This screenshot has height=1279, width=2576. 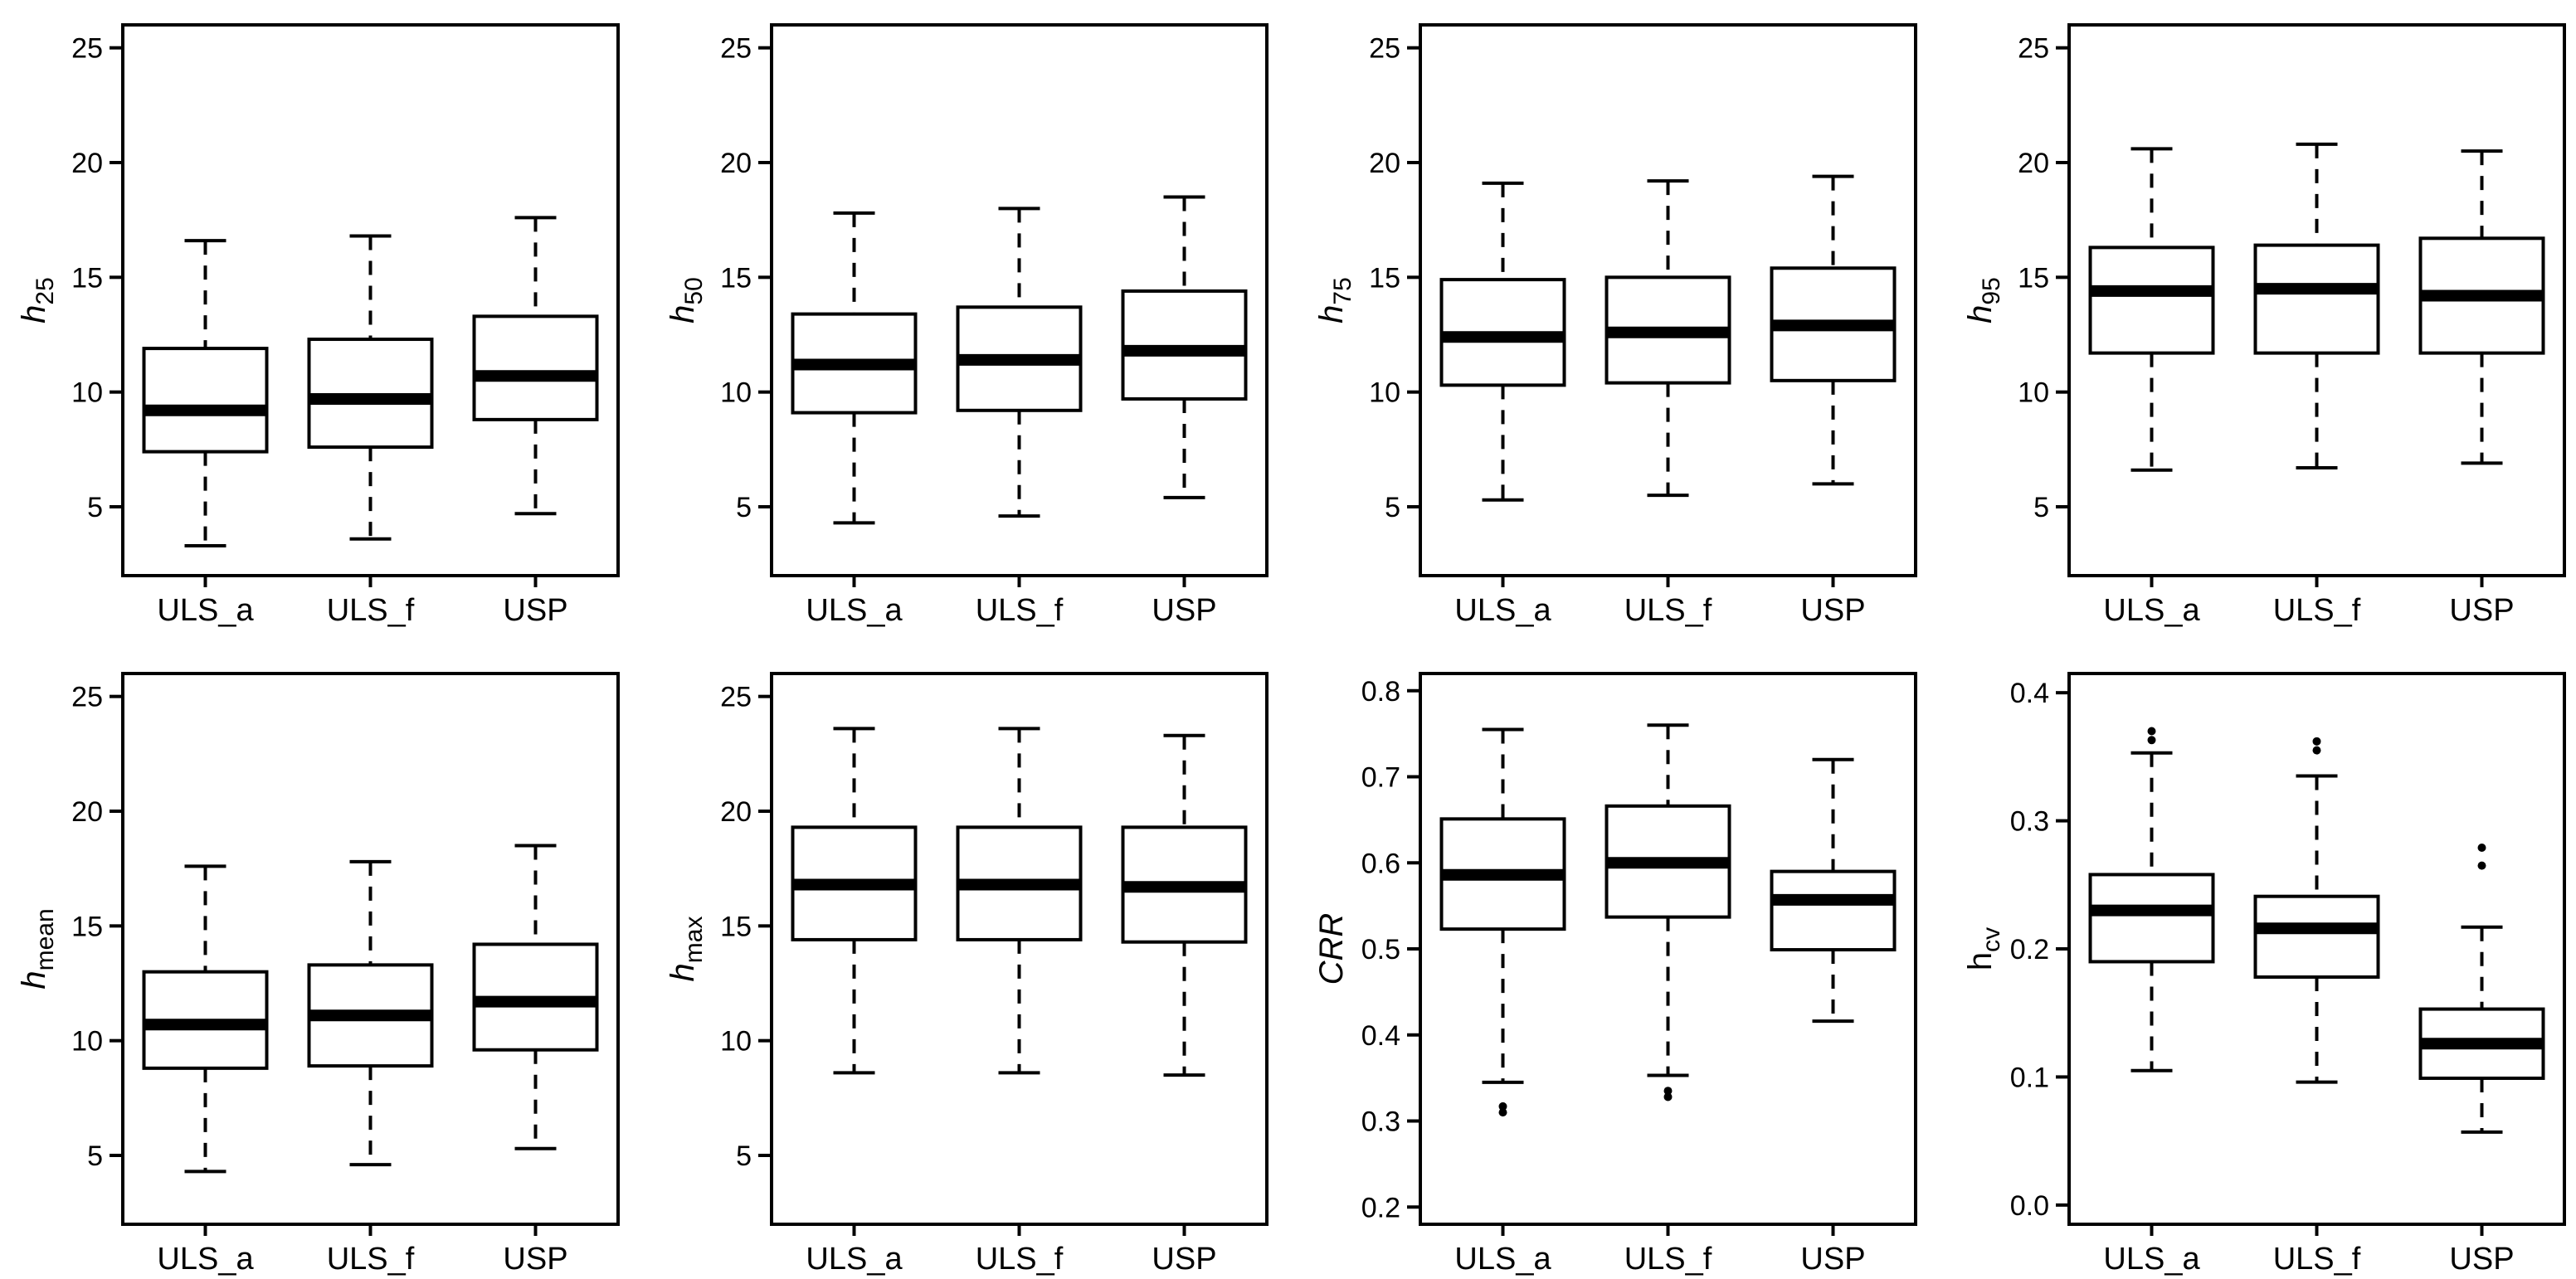 What do you see at coordinates (1380, 950) in the screenshot?
I see `y-tick-label: 0.5` at bounding box center [1380, 950].